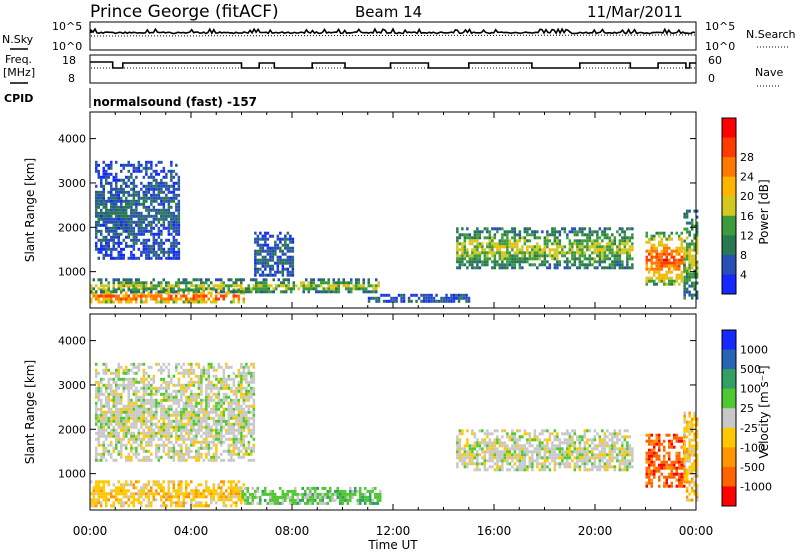  Describe the element at coordinates (18, 98) in the screenshot. I see `cpid-label: CPID` at that location.